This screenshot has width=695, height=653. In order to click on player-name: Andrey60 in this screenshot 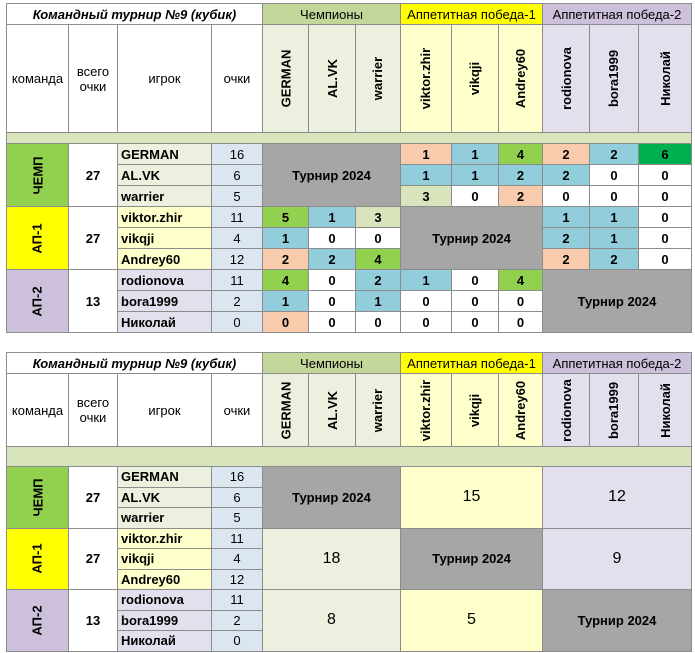, I will do `click(164, 579)`.